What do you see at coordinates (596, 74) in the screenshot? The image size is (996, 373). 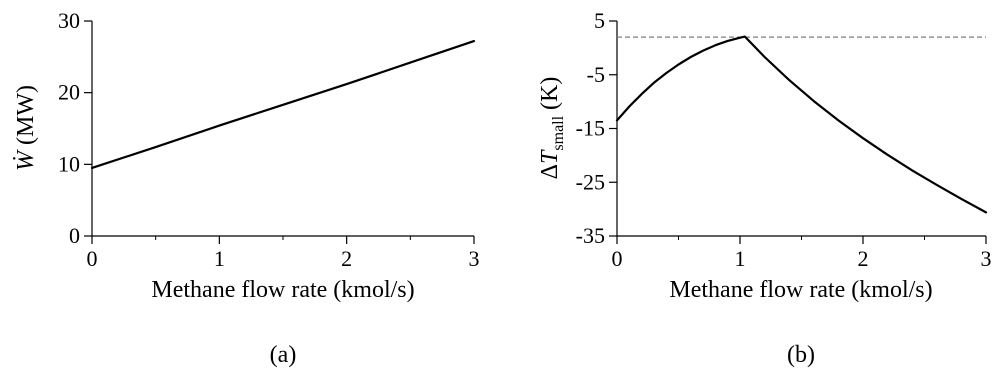 I see `panel-b-y-tick-label: -5` at bounding box center [596, 74].